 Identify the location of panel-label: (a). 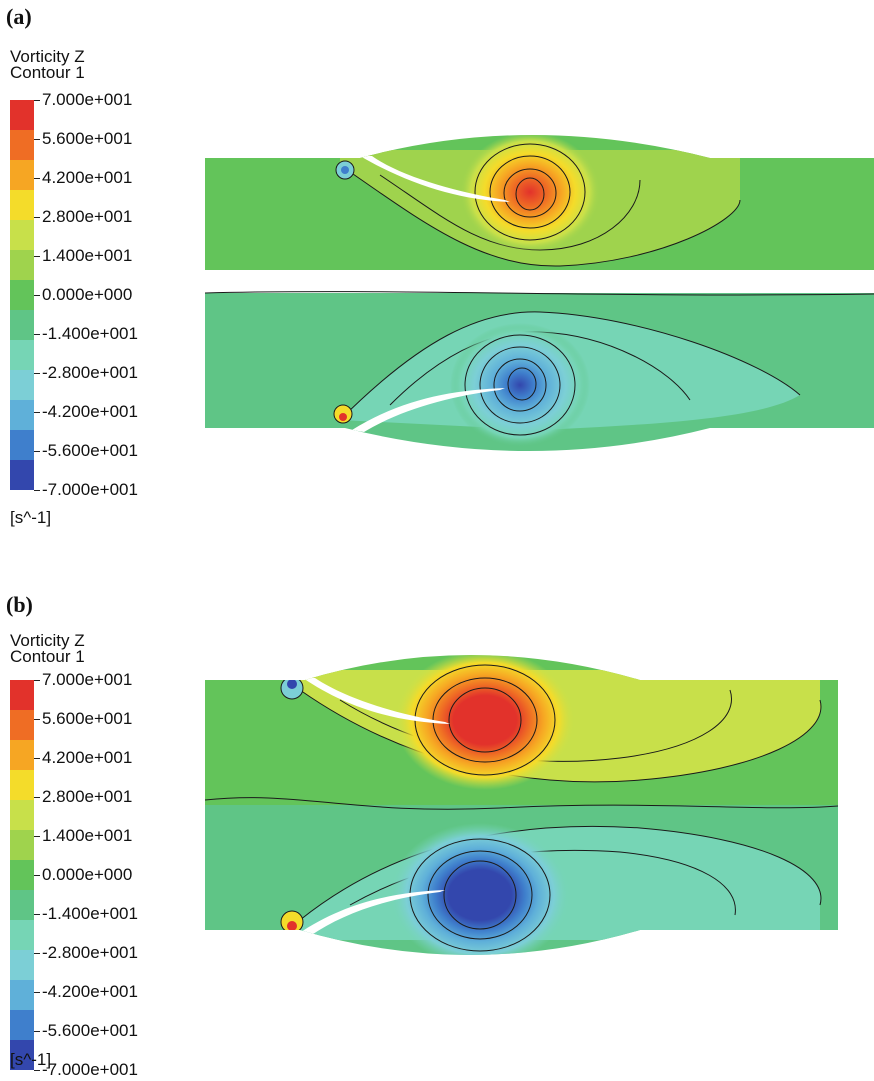
(19, 16).